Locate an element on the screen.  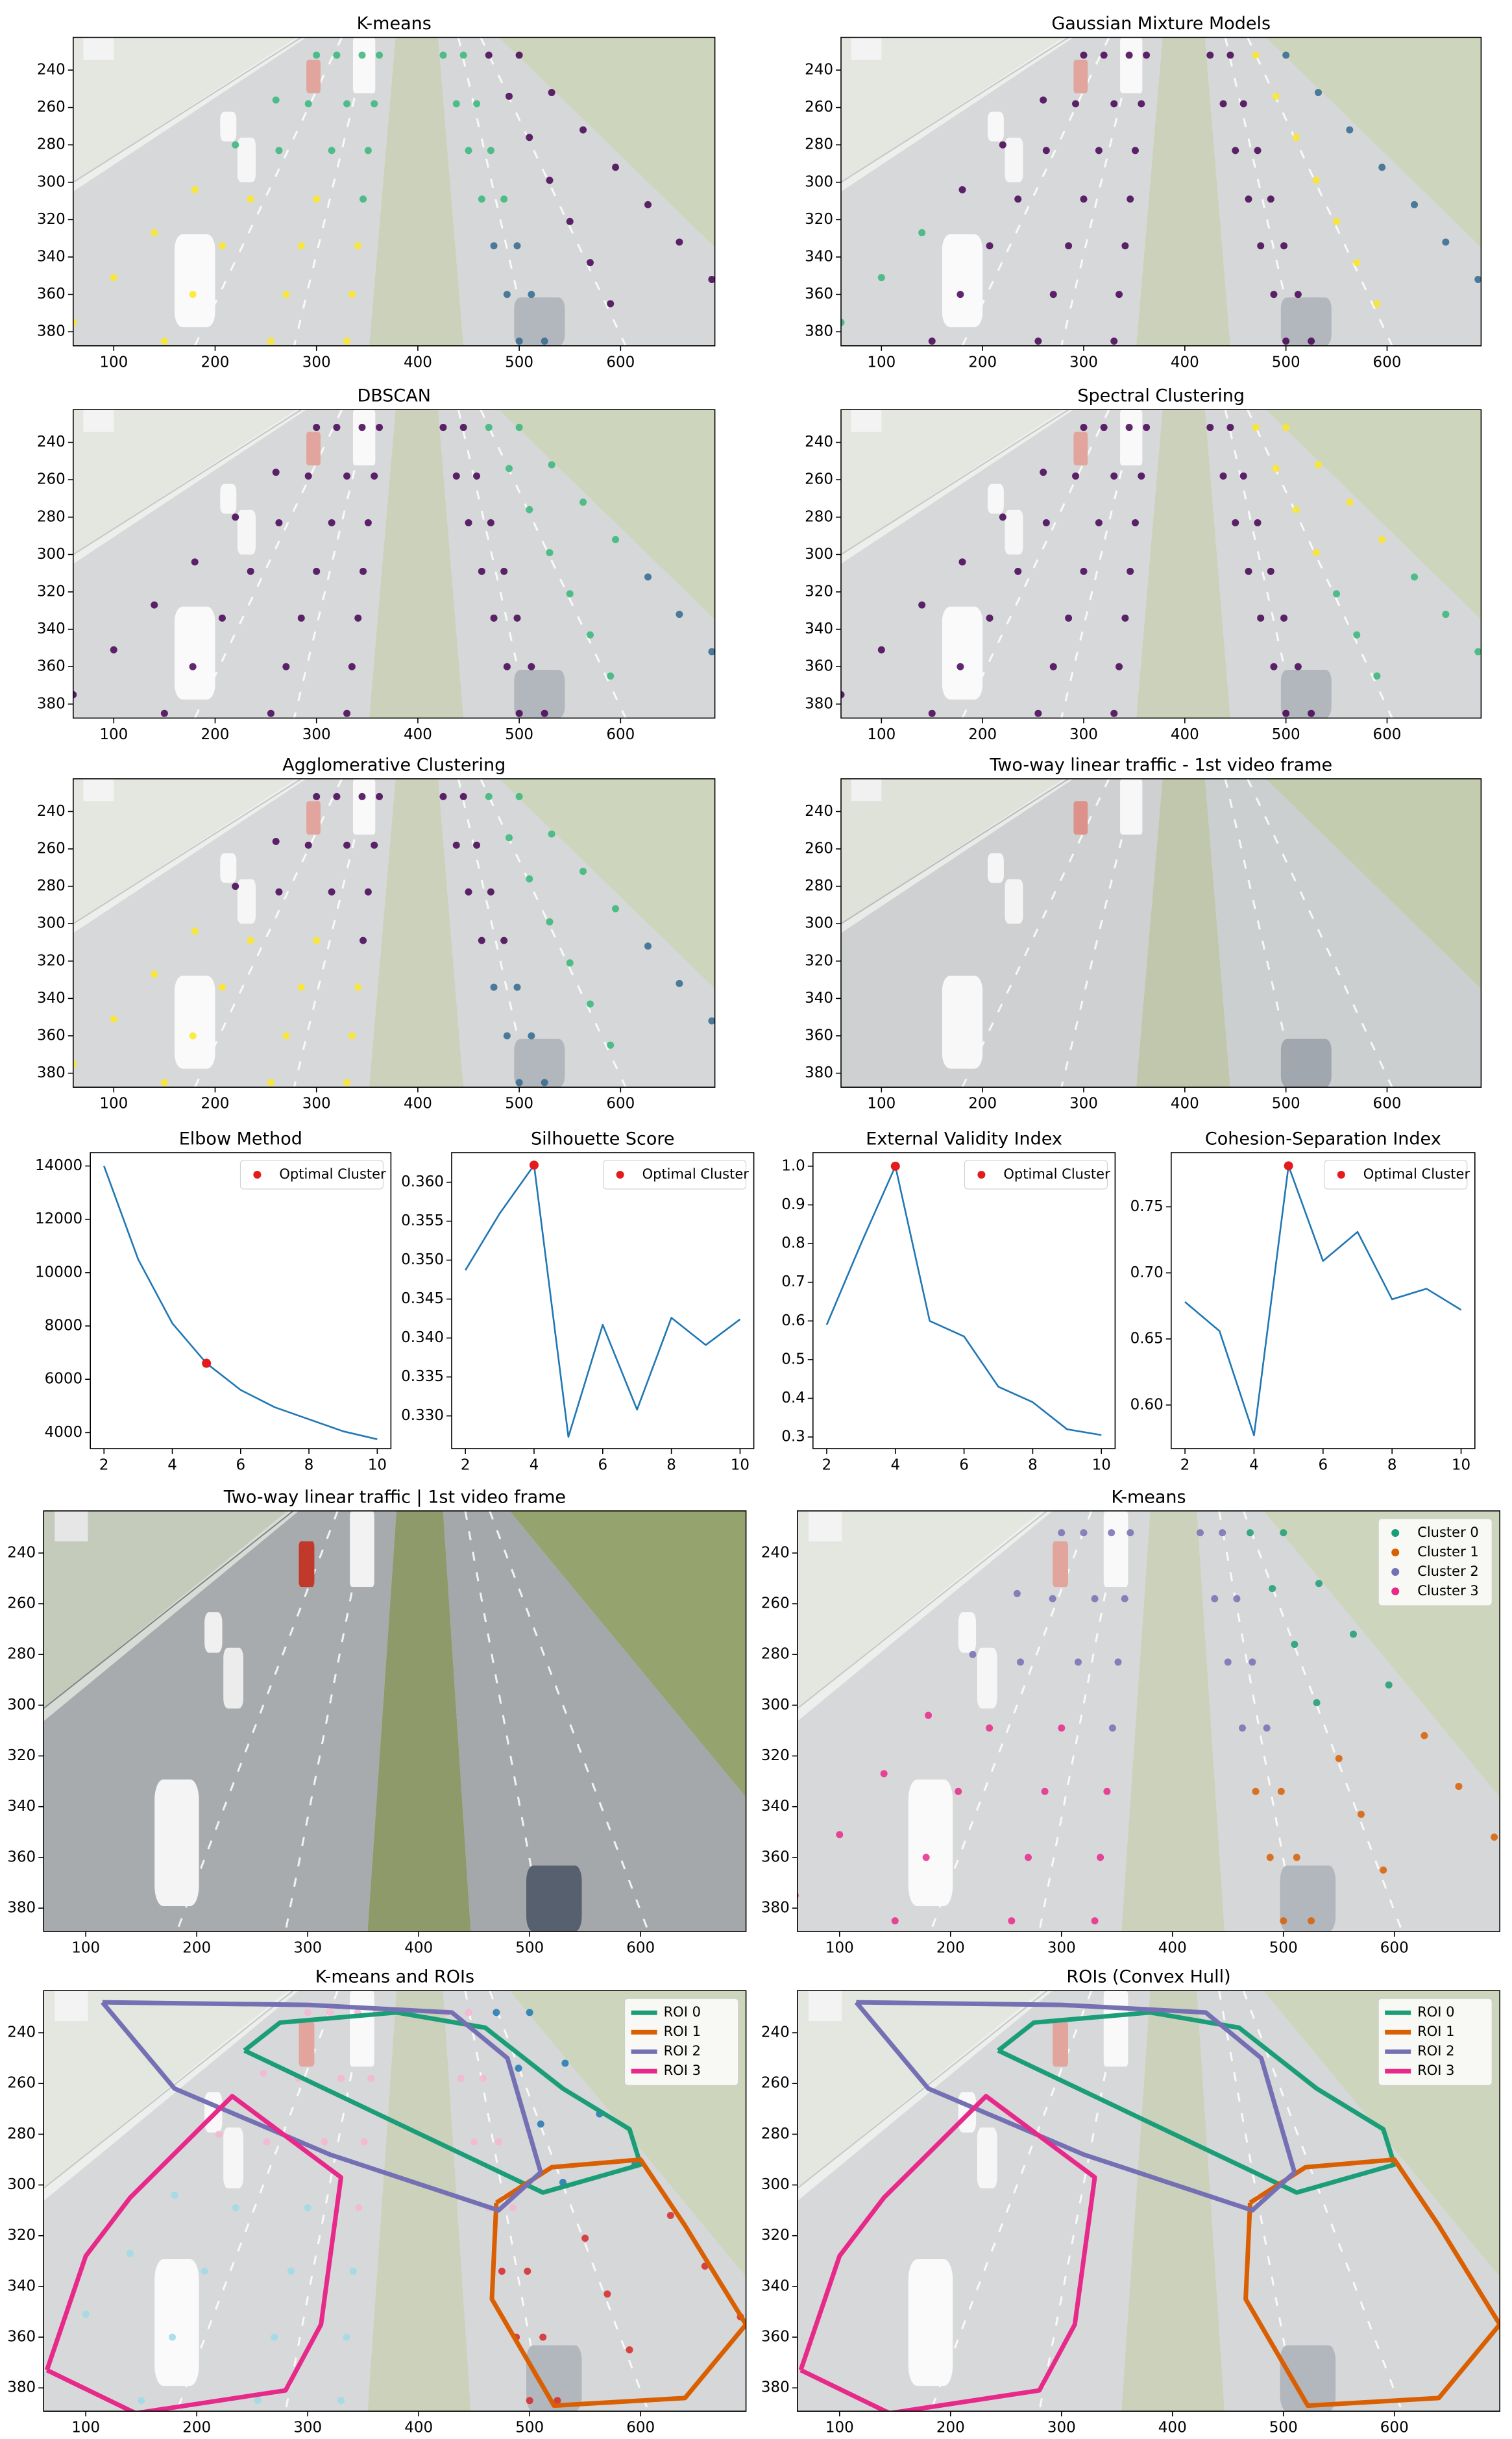
chart-title: Spectral Clustering is located at coordinates (1161, 396).